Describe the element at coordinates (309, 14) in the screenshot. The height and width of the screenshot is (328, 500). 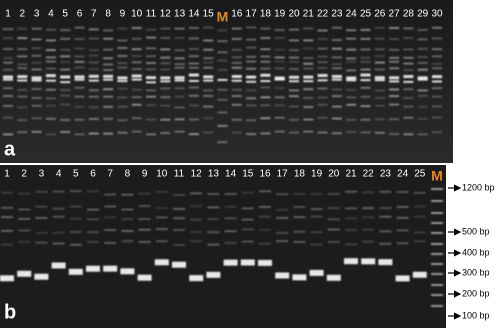
I see `lane-label: 21` at that location.